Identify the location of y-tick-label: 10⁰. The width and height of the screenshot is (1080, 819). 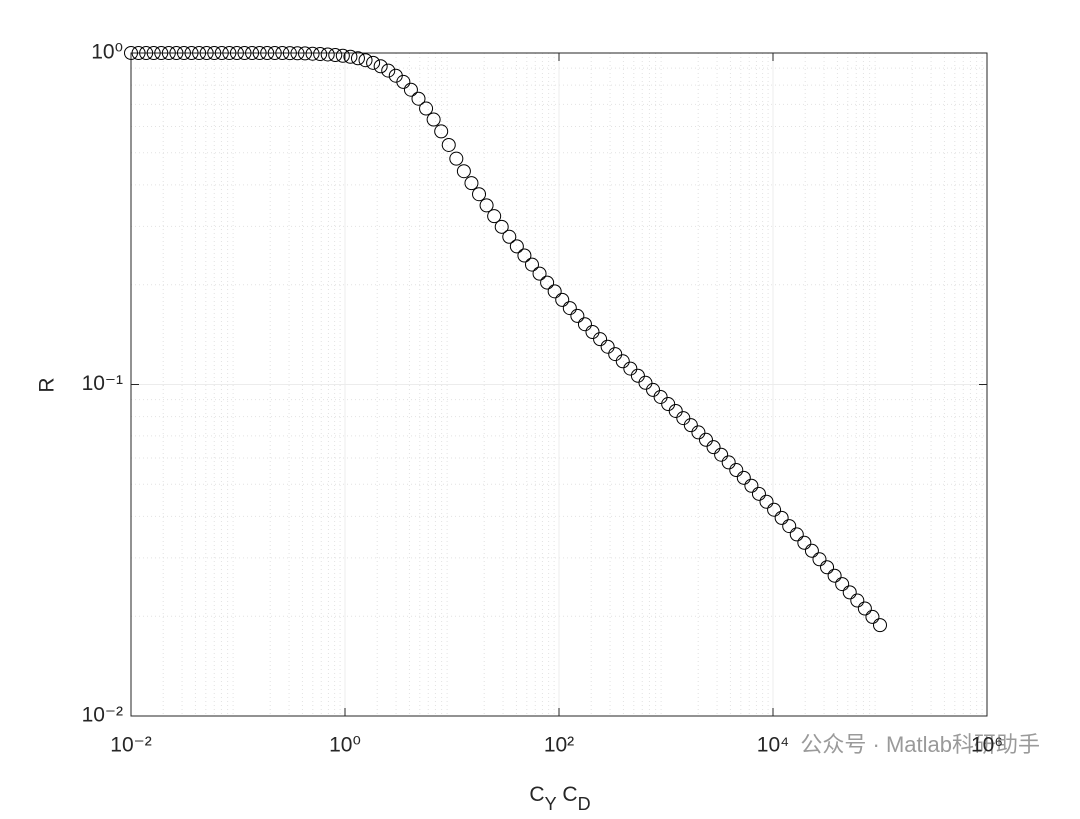
(107, 52).